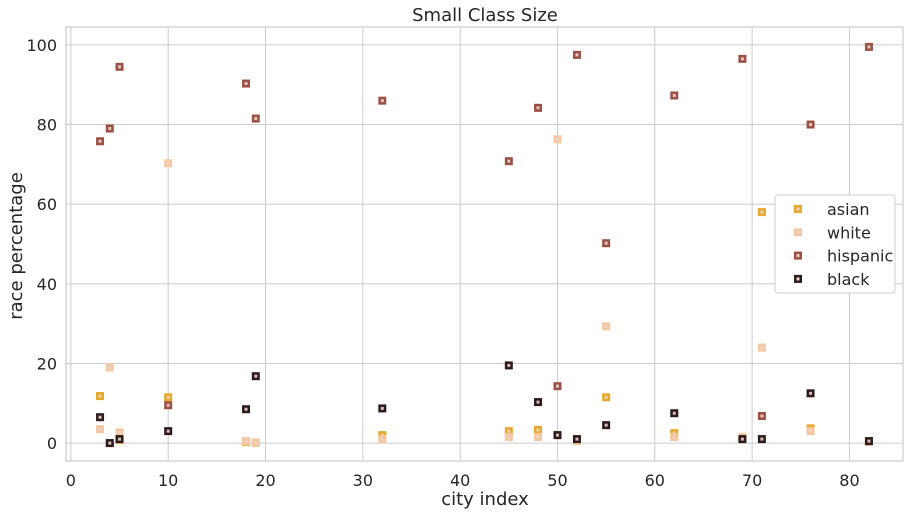  Describe the element at coordinates (265, 480) in the screenshot. I see `x-tick-label: 20` at that location.